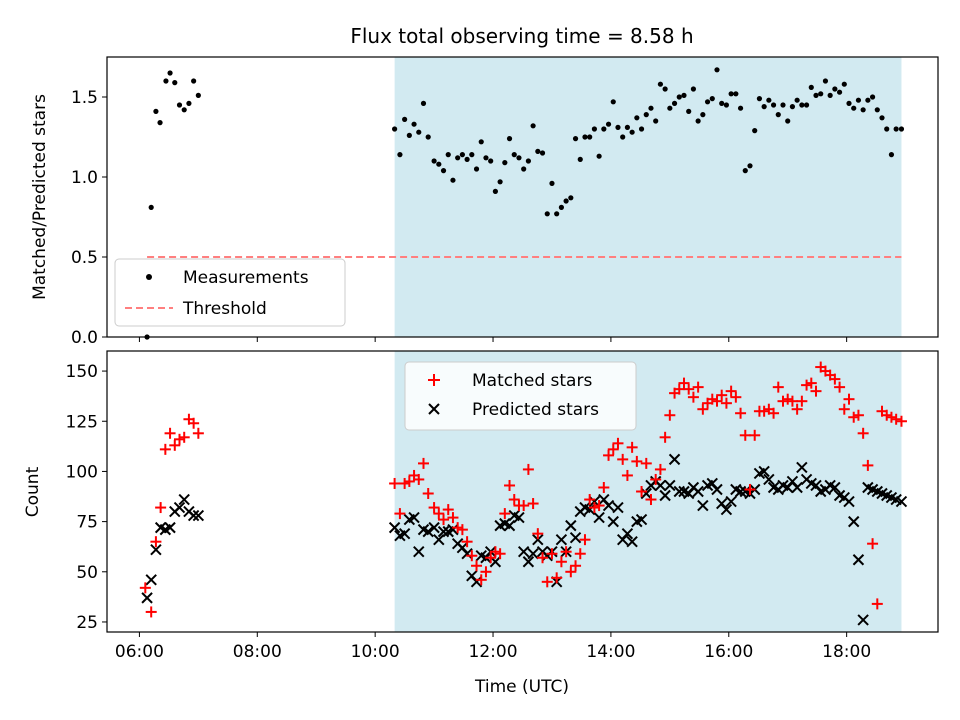 The width and height of the screenshot is (960, 720). I want to click on bottom-y-tick-label: 150, so click(82, 372).